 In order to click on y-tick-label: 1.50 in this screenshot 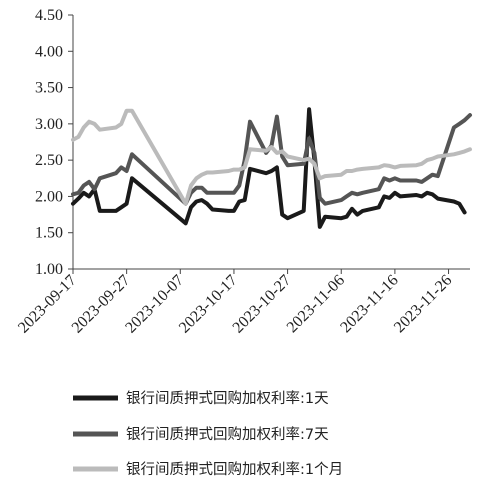, I will do `click(49, 233)`.